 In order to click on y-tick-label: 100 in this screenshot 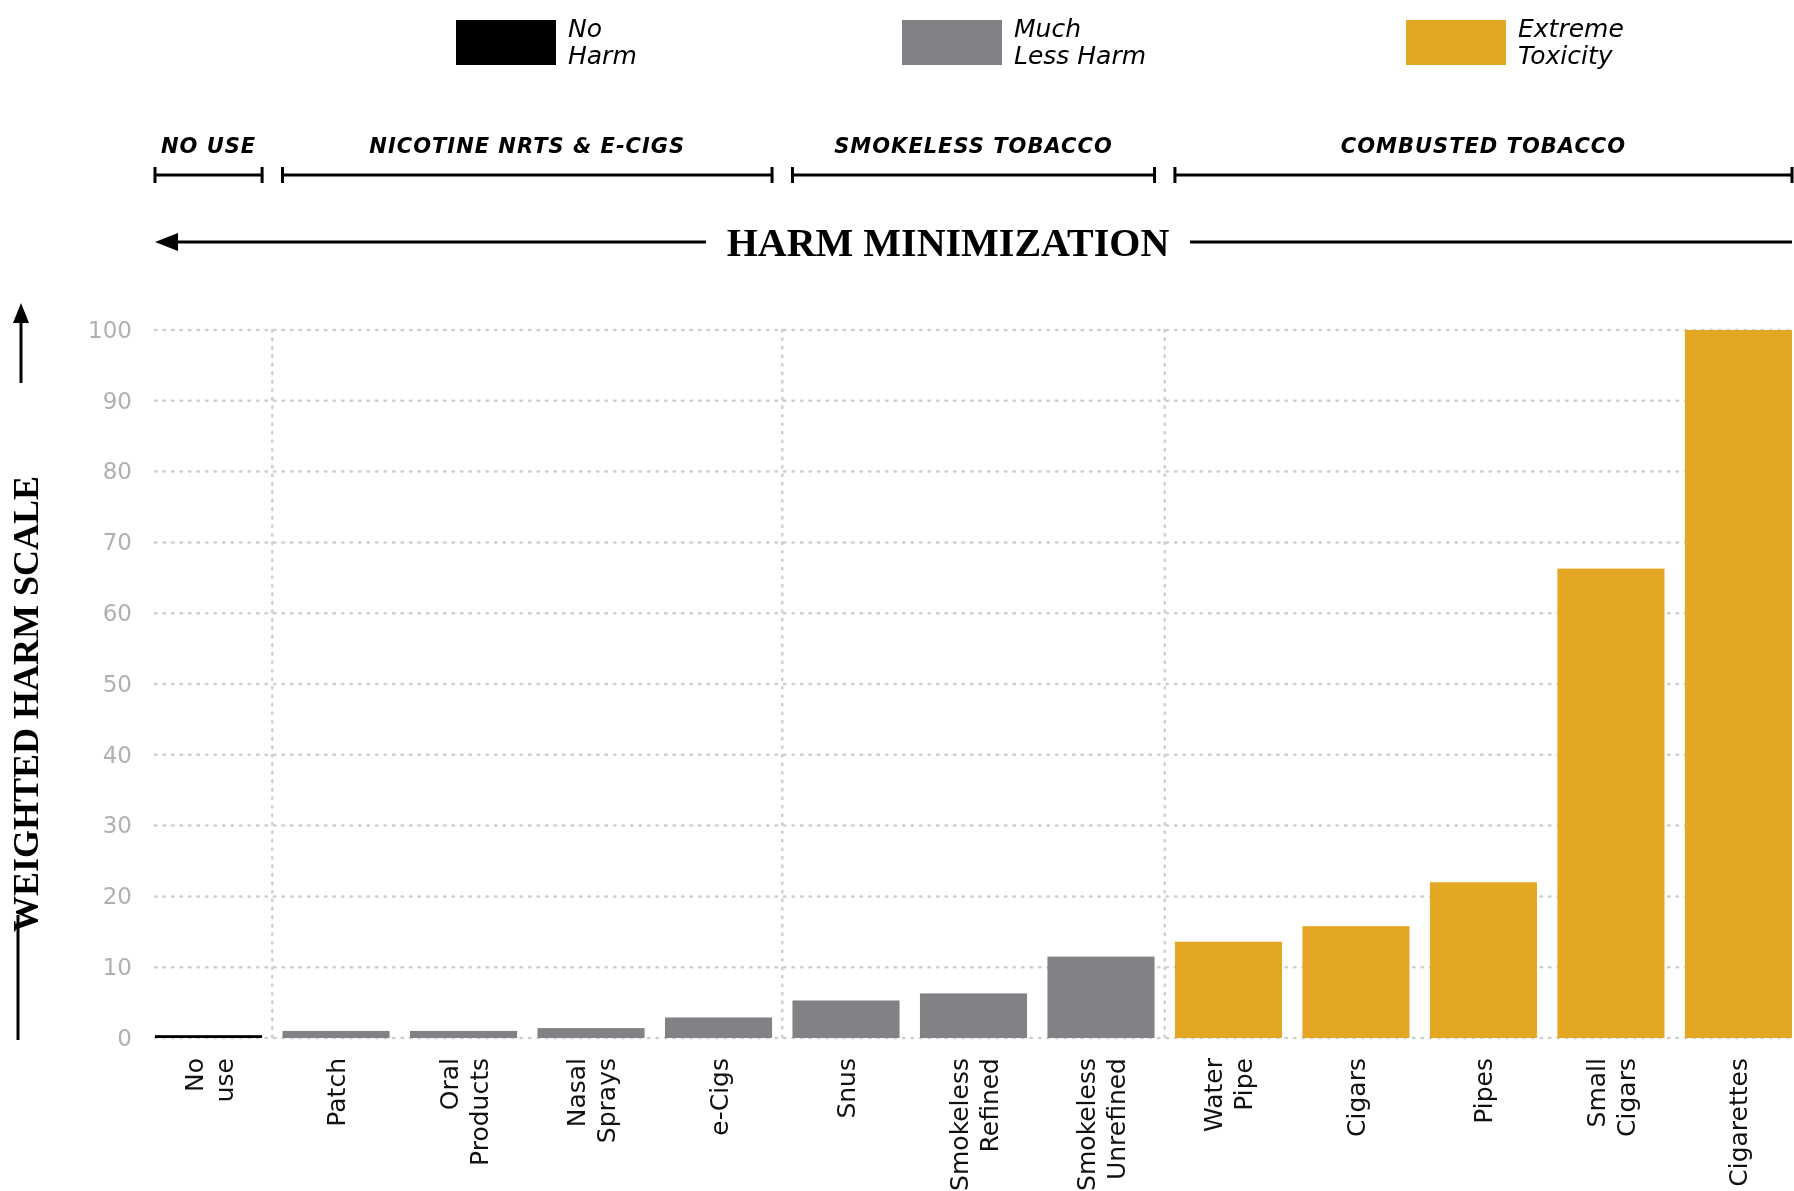, I will do `click(110, 329)`.